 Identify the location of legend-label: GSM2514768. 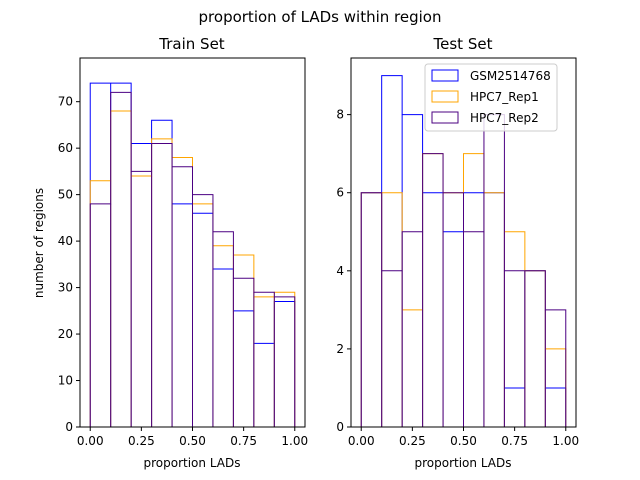
(510, 76).